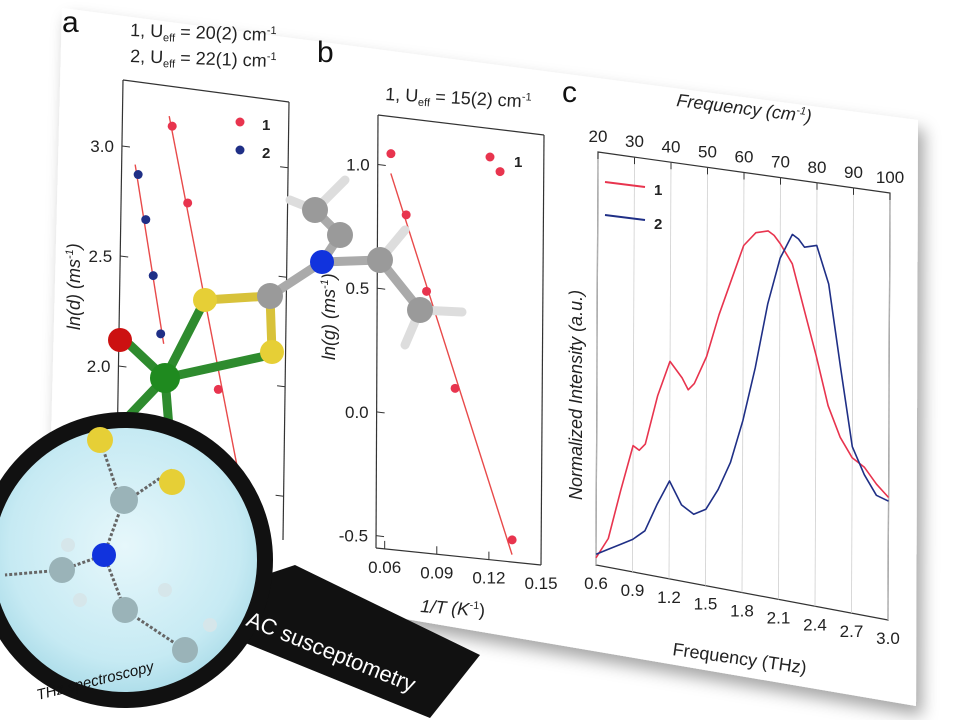 The image size is (960, 720). Describe the element at coordinates (540, 583) in the screenshot. I see `panel-b-xtick-label: 0.15` at that location.